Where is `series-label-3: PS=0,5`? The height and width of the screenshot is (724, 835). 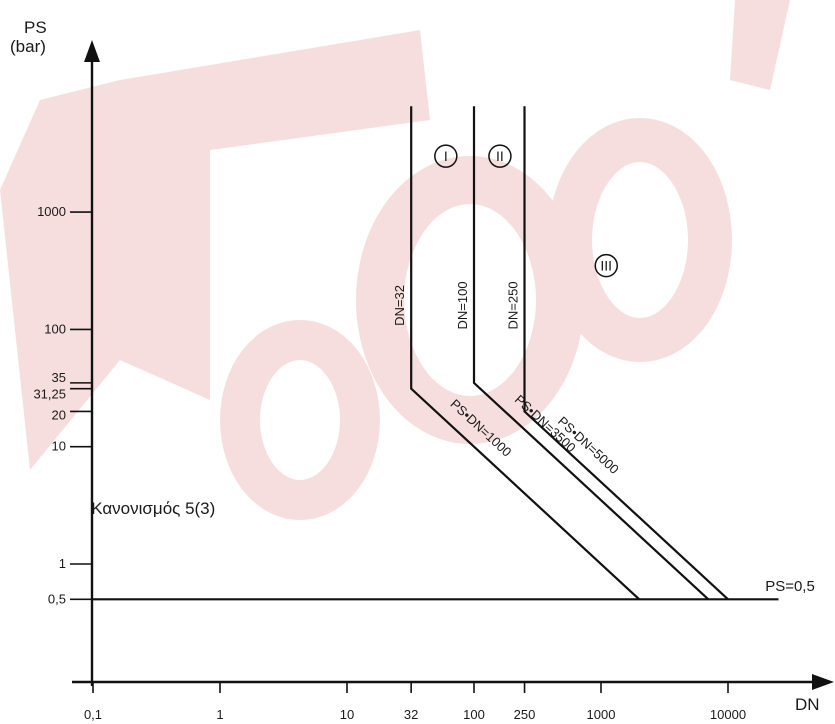
series-label-3: PS=0,5 is located at coordinates (790, 586).